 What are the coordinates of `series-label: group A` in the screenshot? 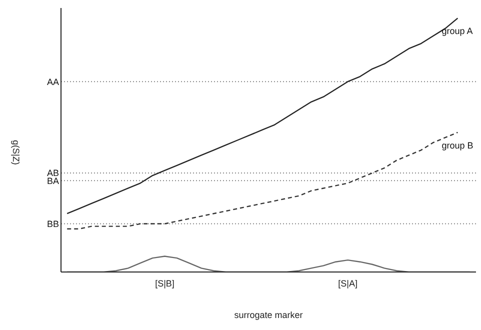 It's located at (457, 31).